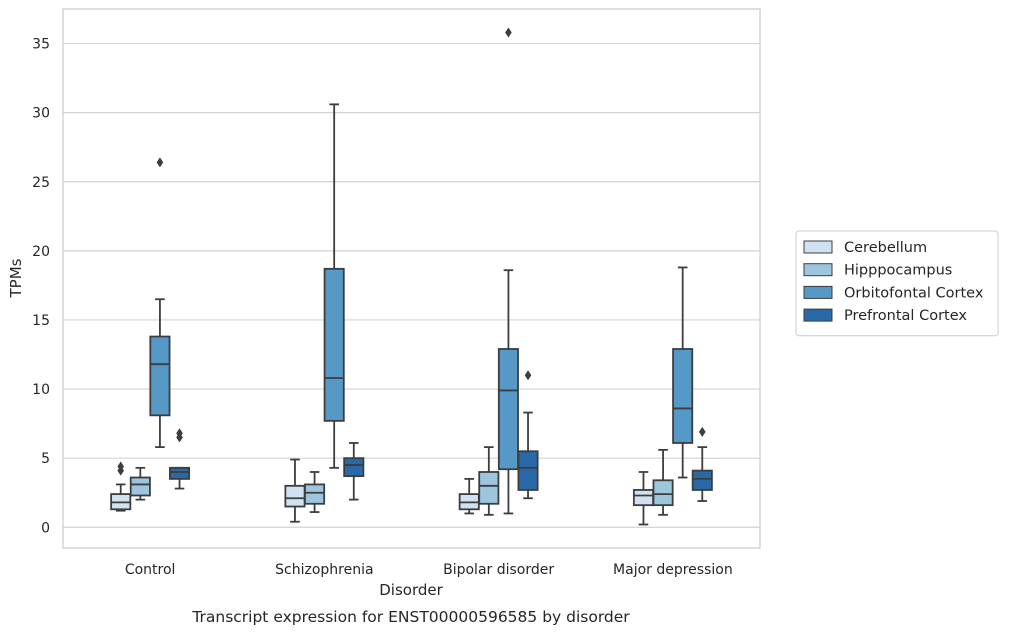  What do you see at coordinates (914, 293) in the screenshot?
I see `legend-label: Orbitofontal Cortex` at bounding box center [914, 293].